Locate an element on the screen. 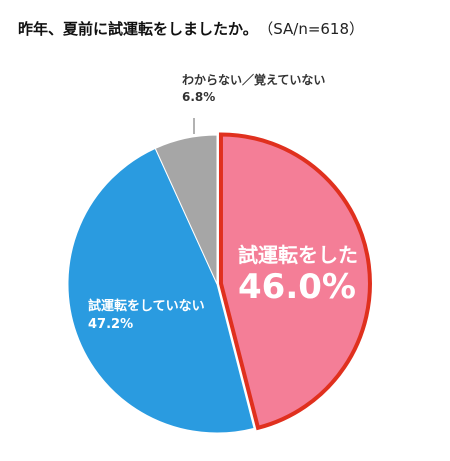 The width and height of the screenshot is (450, 461). slice-value-unknown: 6.8% is located at coordinates (198, 97).